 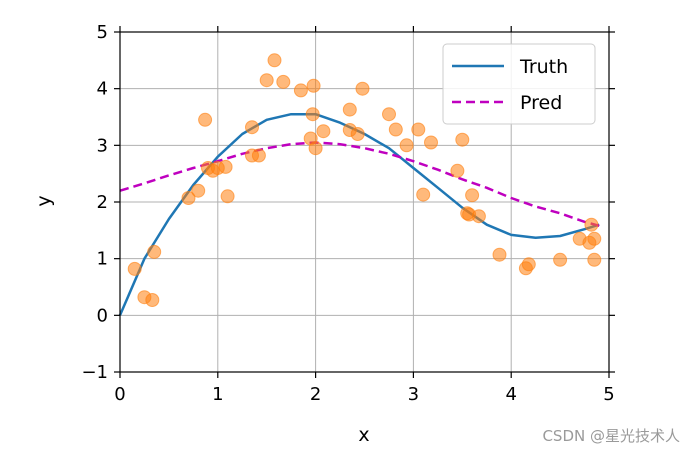 I want to click on y-tick-label: 1, so click(x=102, y=259).